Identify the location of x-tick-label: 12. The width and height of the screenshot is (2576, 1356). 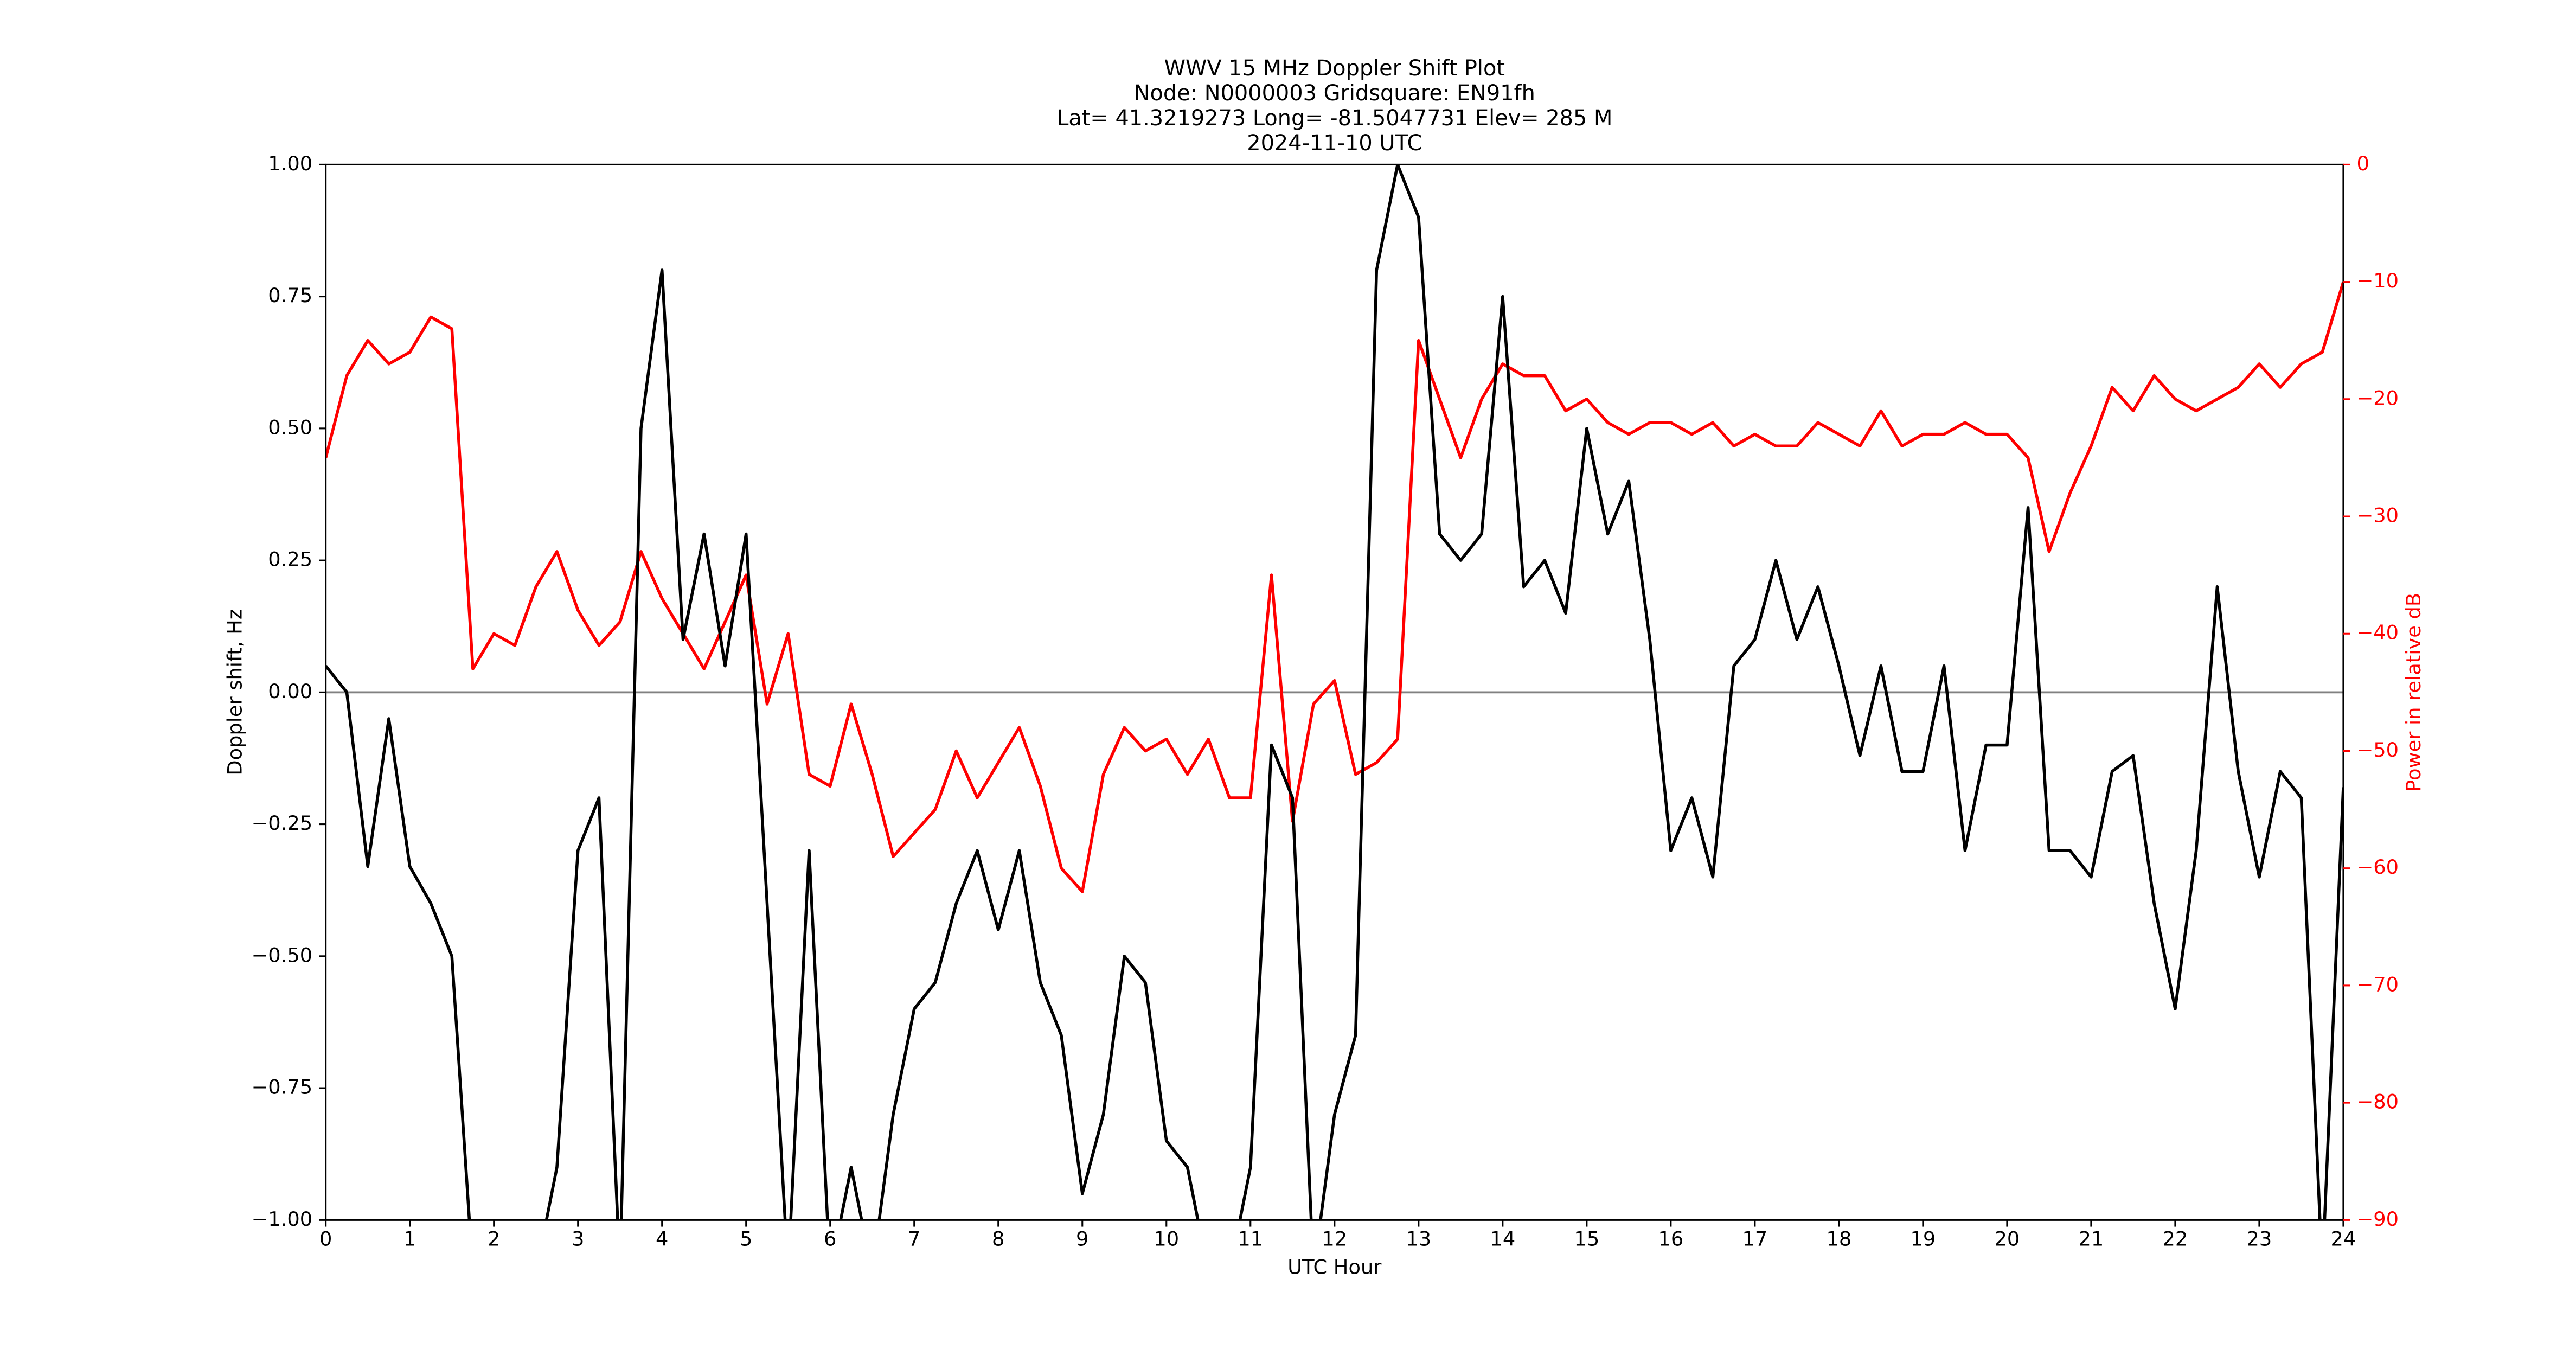
(1334, 1239).